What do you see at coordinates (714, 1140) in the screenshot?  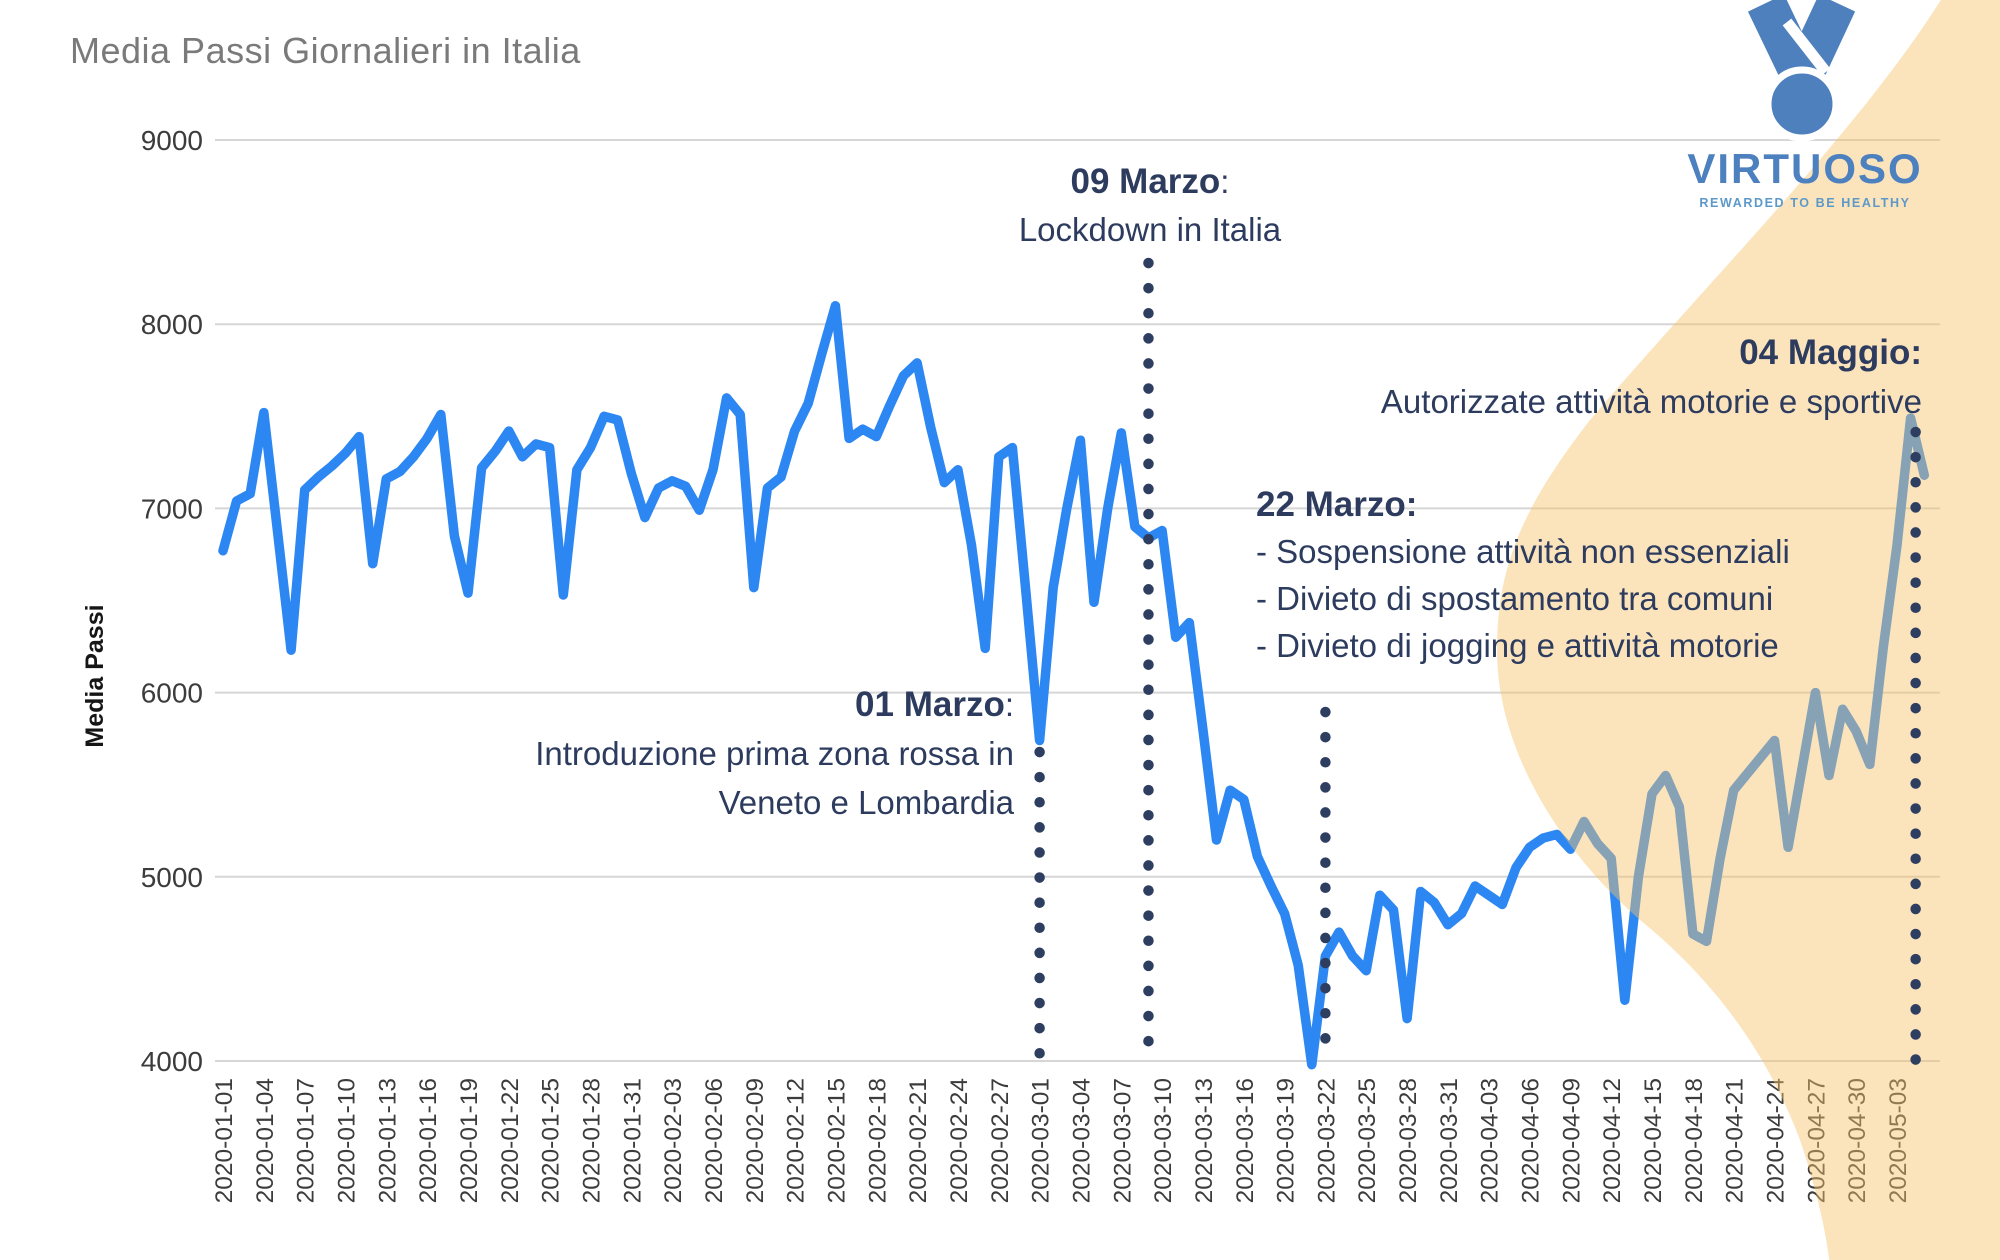 I see `x-tick-label: 2020-02-06` at bounding box center [714, 1140].